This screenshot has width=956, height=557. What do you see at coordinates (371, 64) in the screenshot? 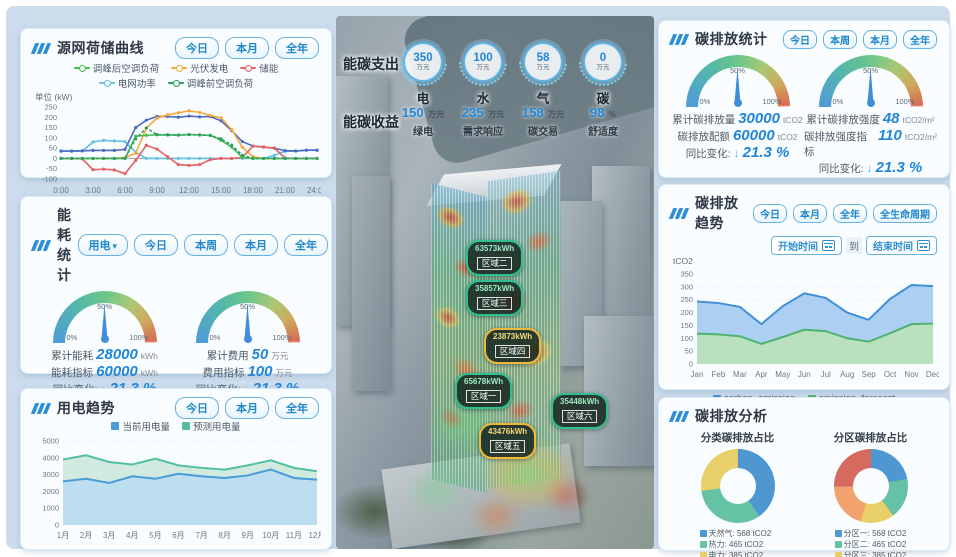
I see `expense-label: 能碳支出` at bounding box center [371, 64].